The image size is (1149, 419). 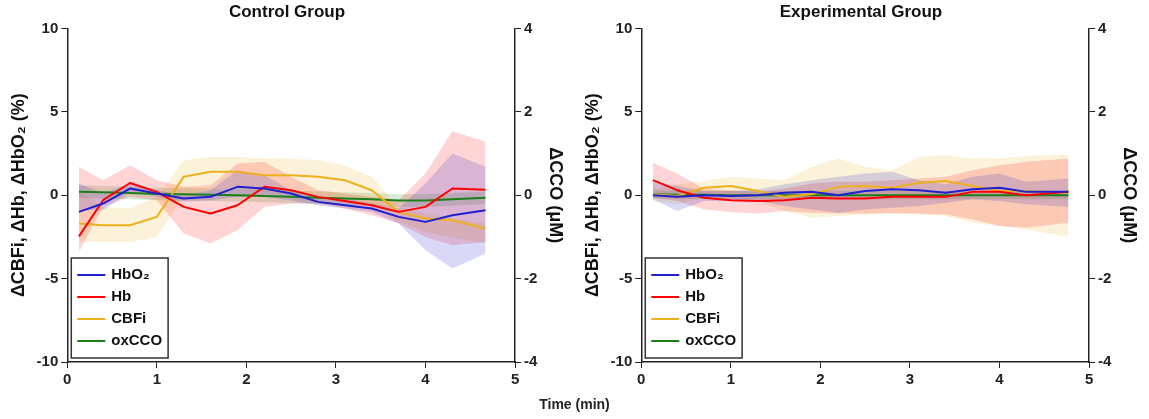 I want to click on x-axis-title: Time (min), so click(x=574, y=404).